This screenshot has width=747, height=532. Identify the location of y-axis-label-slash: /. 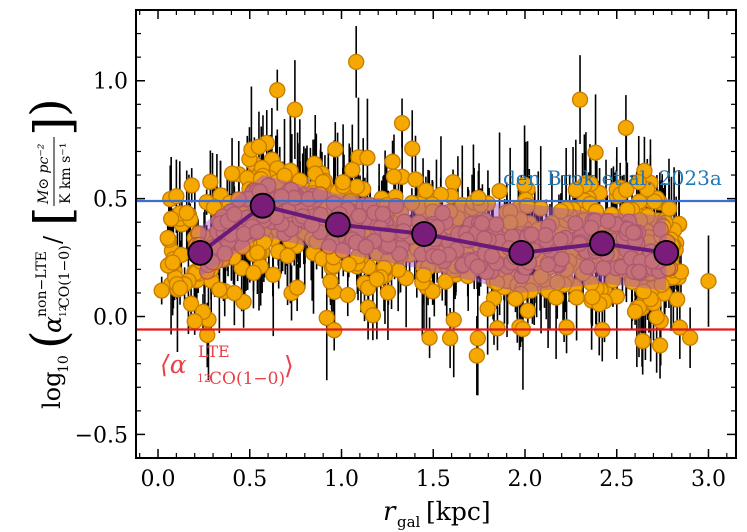
(53, 239).